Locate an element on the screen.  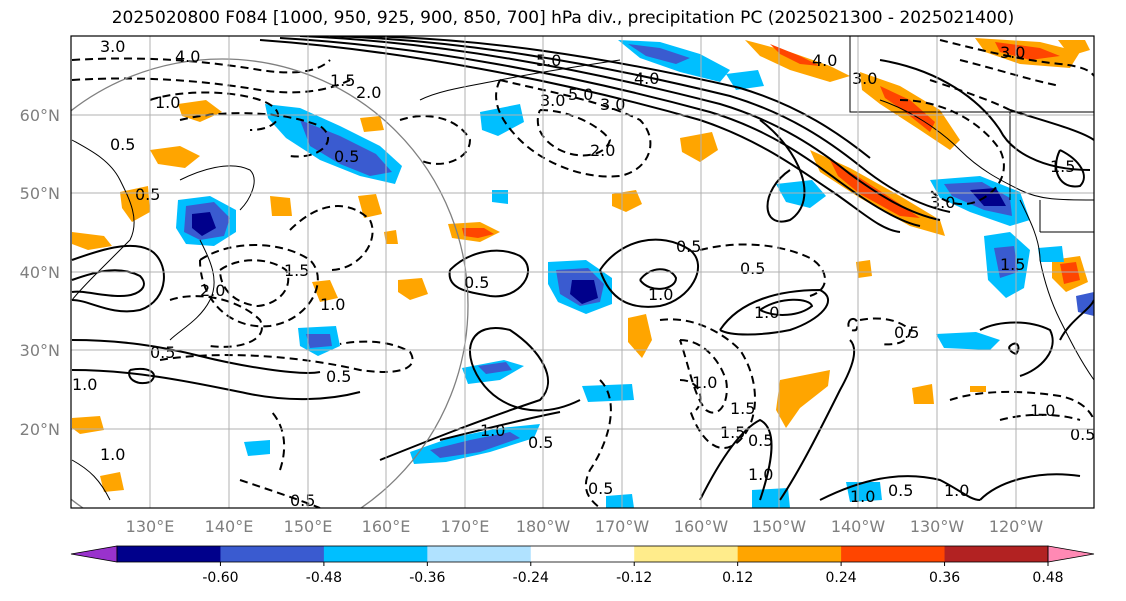
colorbar-tick-label: 0.48 is located at coordinates (1047, 578).